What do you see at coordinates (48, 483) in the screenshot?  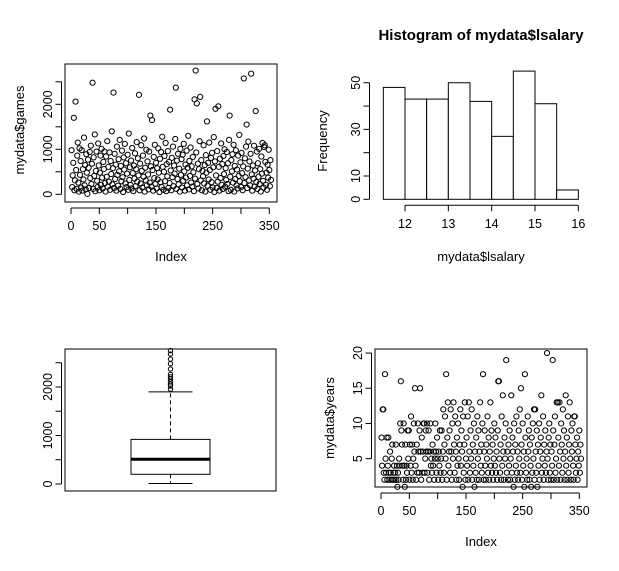 I see `y-axis-tick-label: 0` at bounding box center [48, 483].